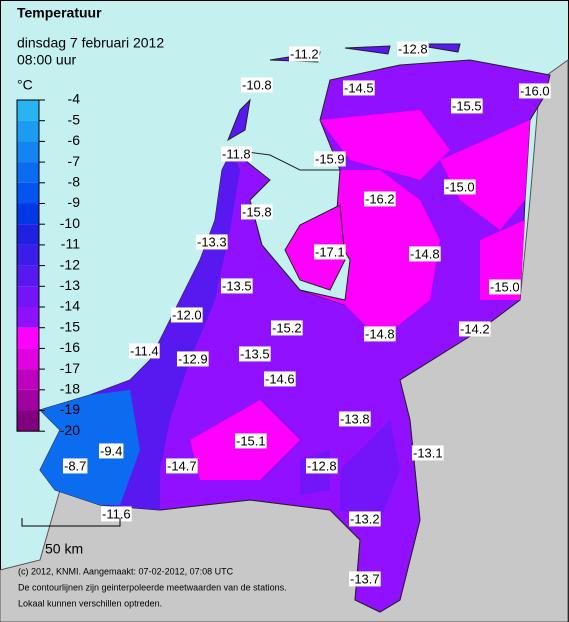 The height and width of the screenshot is (622, 569). I want to click on scale-bar, so click(71, 522).